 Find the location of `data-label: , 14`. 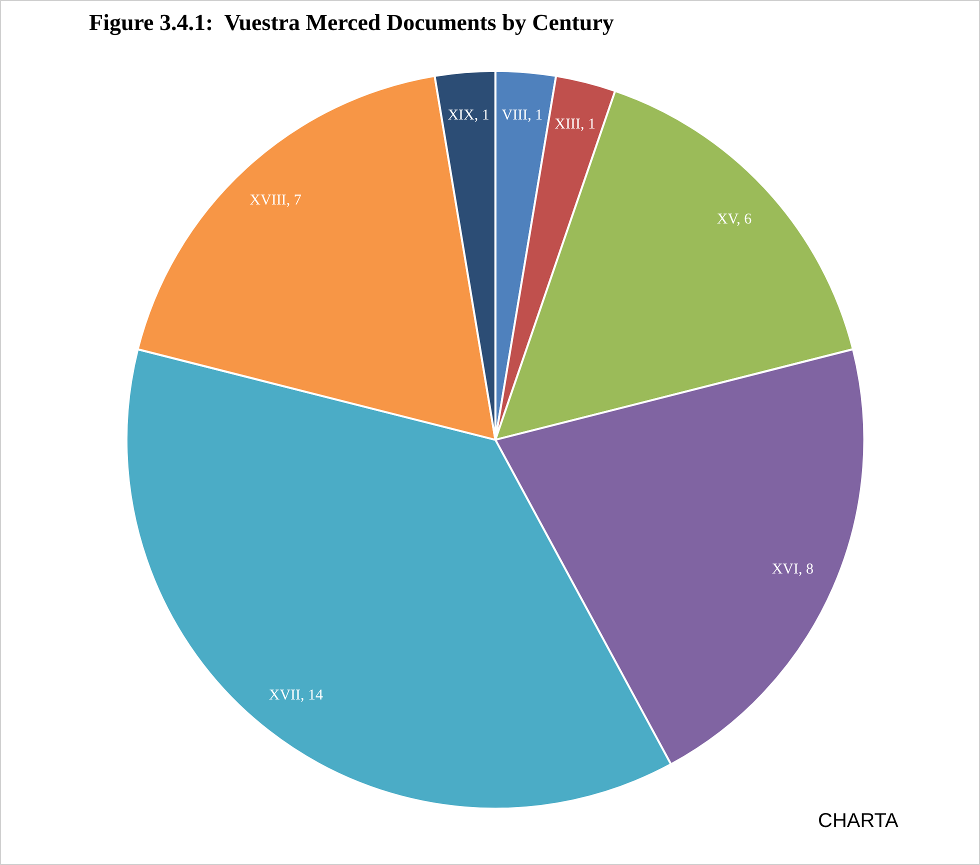

data-label: , 14 is located at coordinates (312, 696).